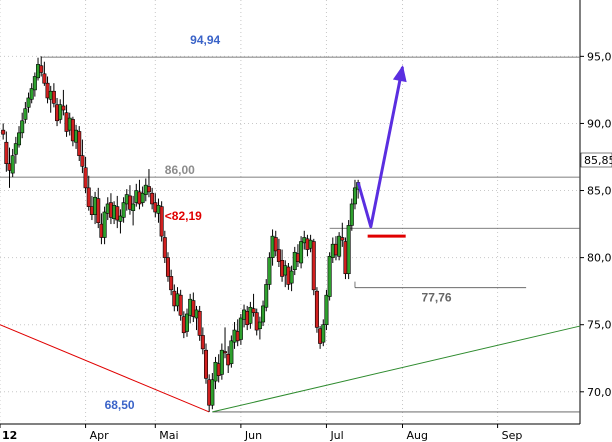 Image resolution: width=612 pixels, height=442 pixels. Describe the element at coordinates (599, 325) in the screenshot. I see `y-tick-label: 75,00` at that location.